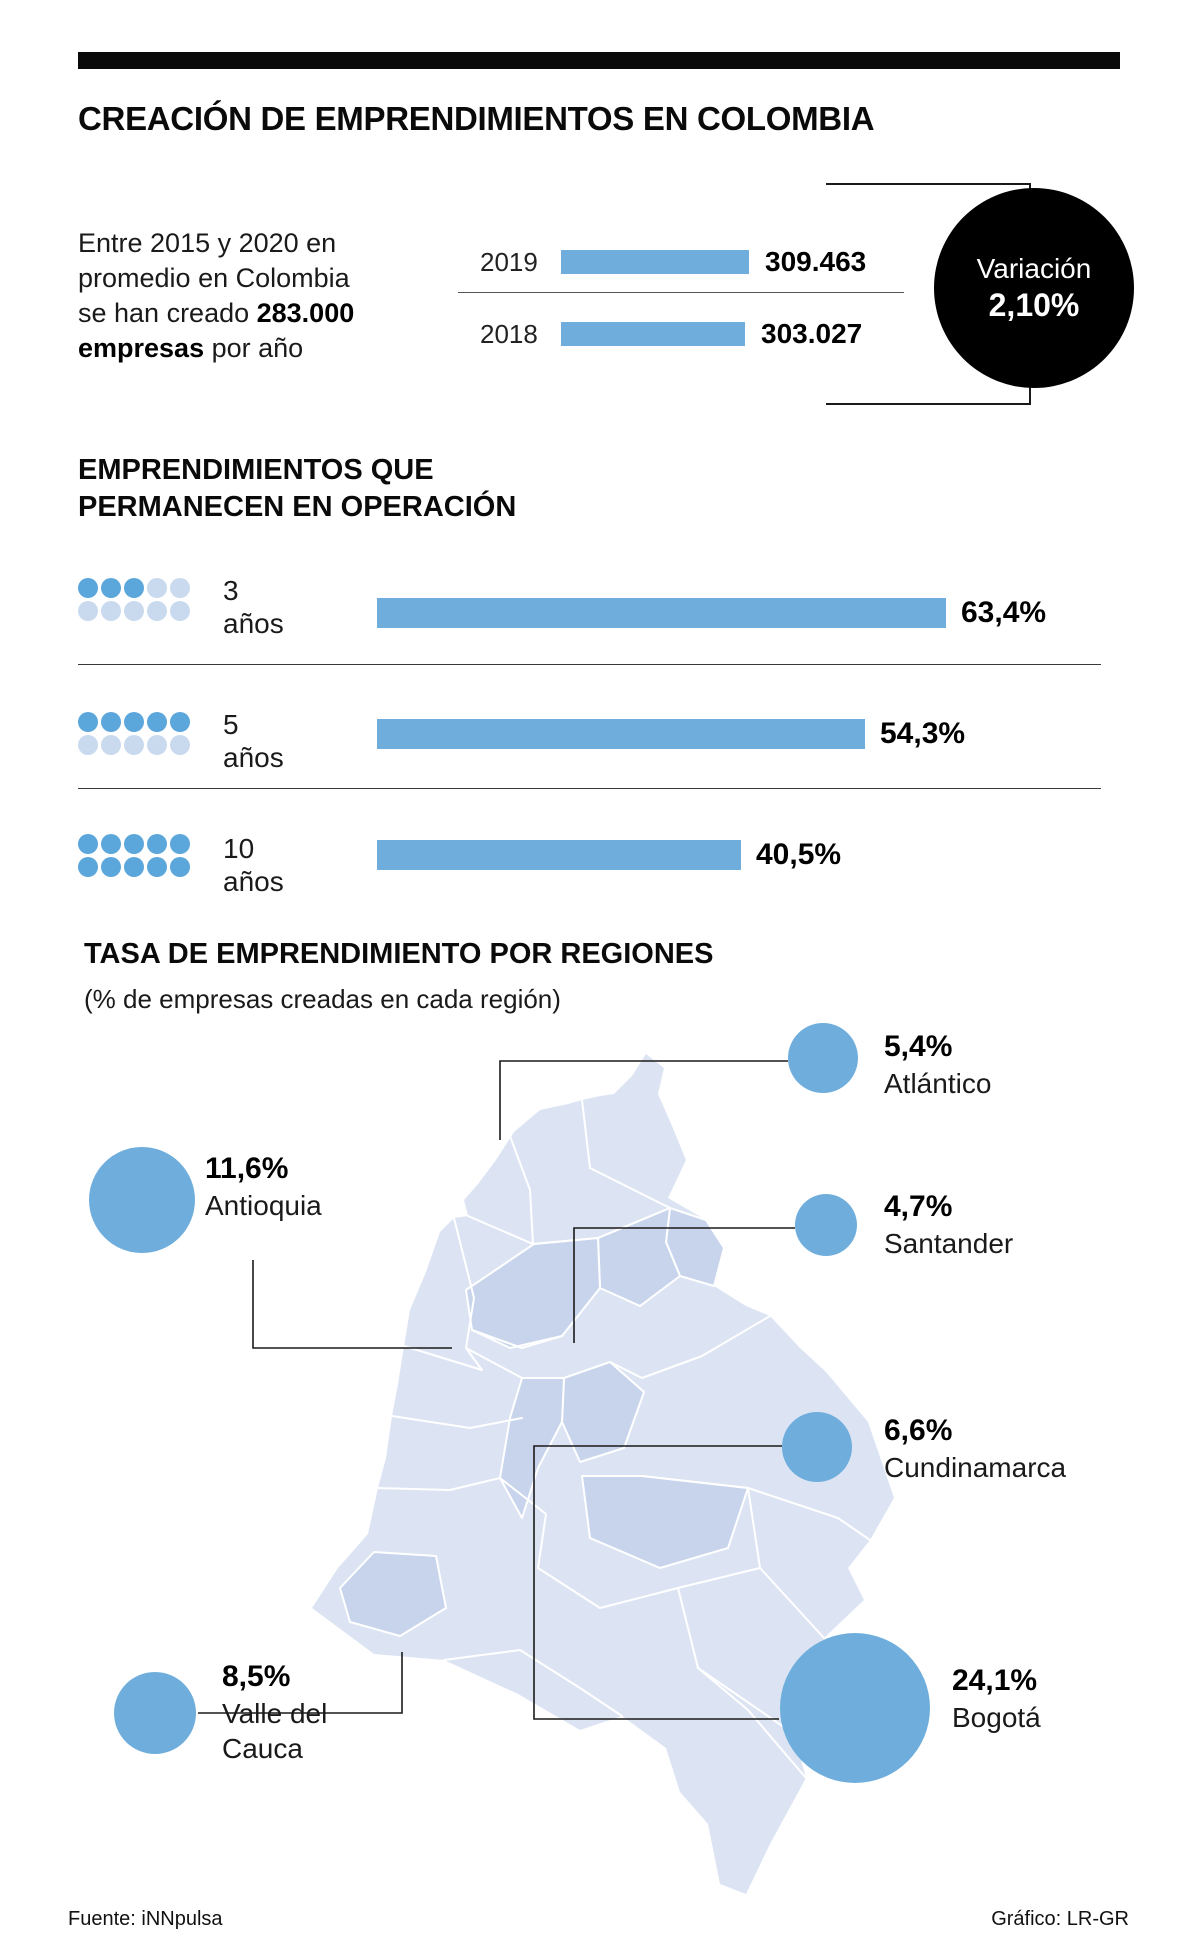 The height and width of the screenshot is (1953, 1200). I want to click on survival-bar-row-3-years: 63,4%, so click(711, 613).